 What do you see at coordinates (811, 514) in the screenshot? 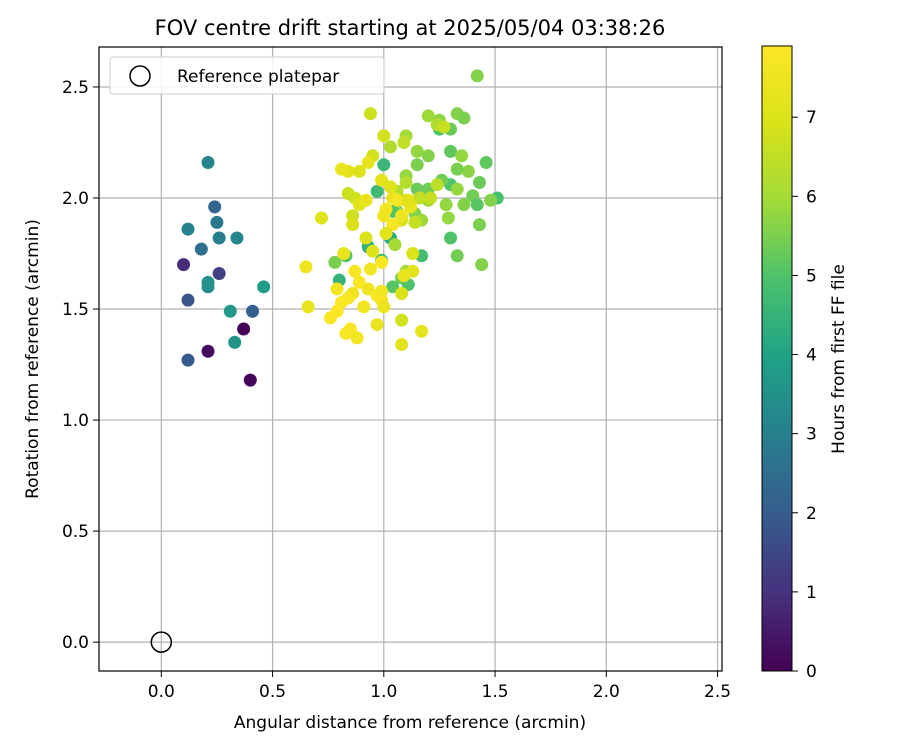
I see `colorbar-tick-label: 2` at bounding box center [811, 514].